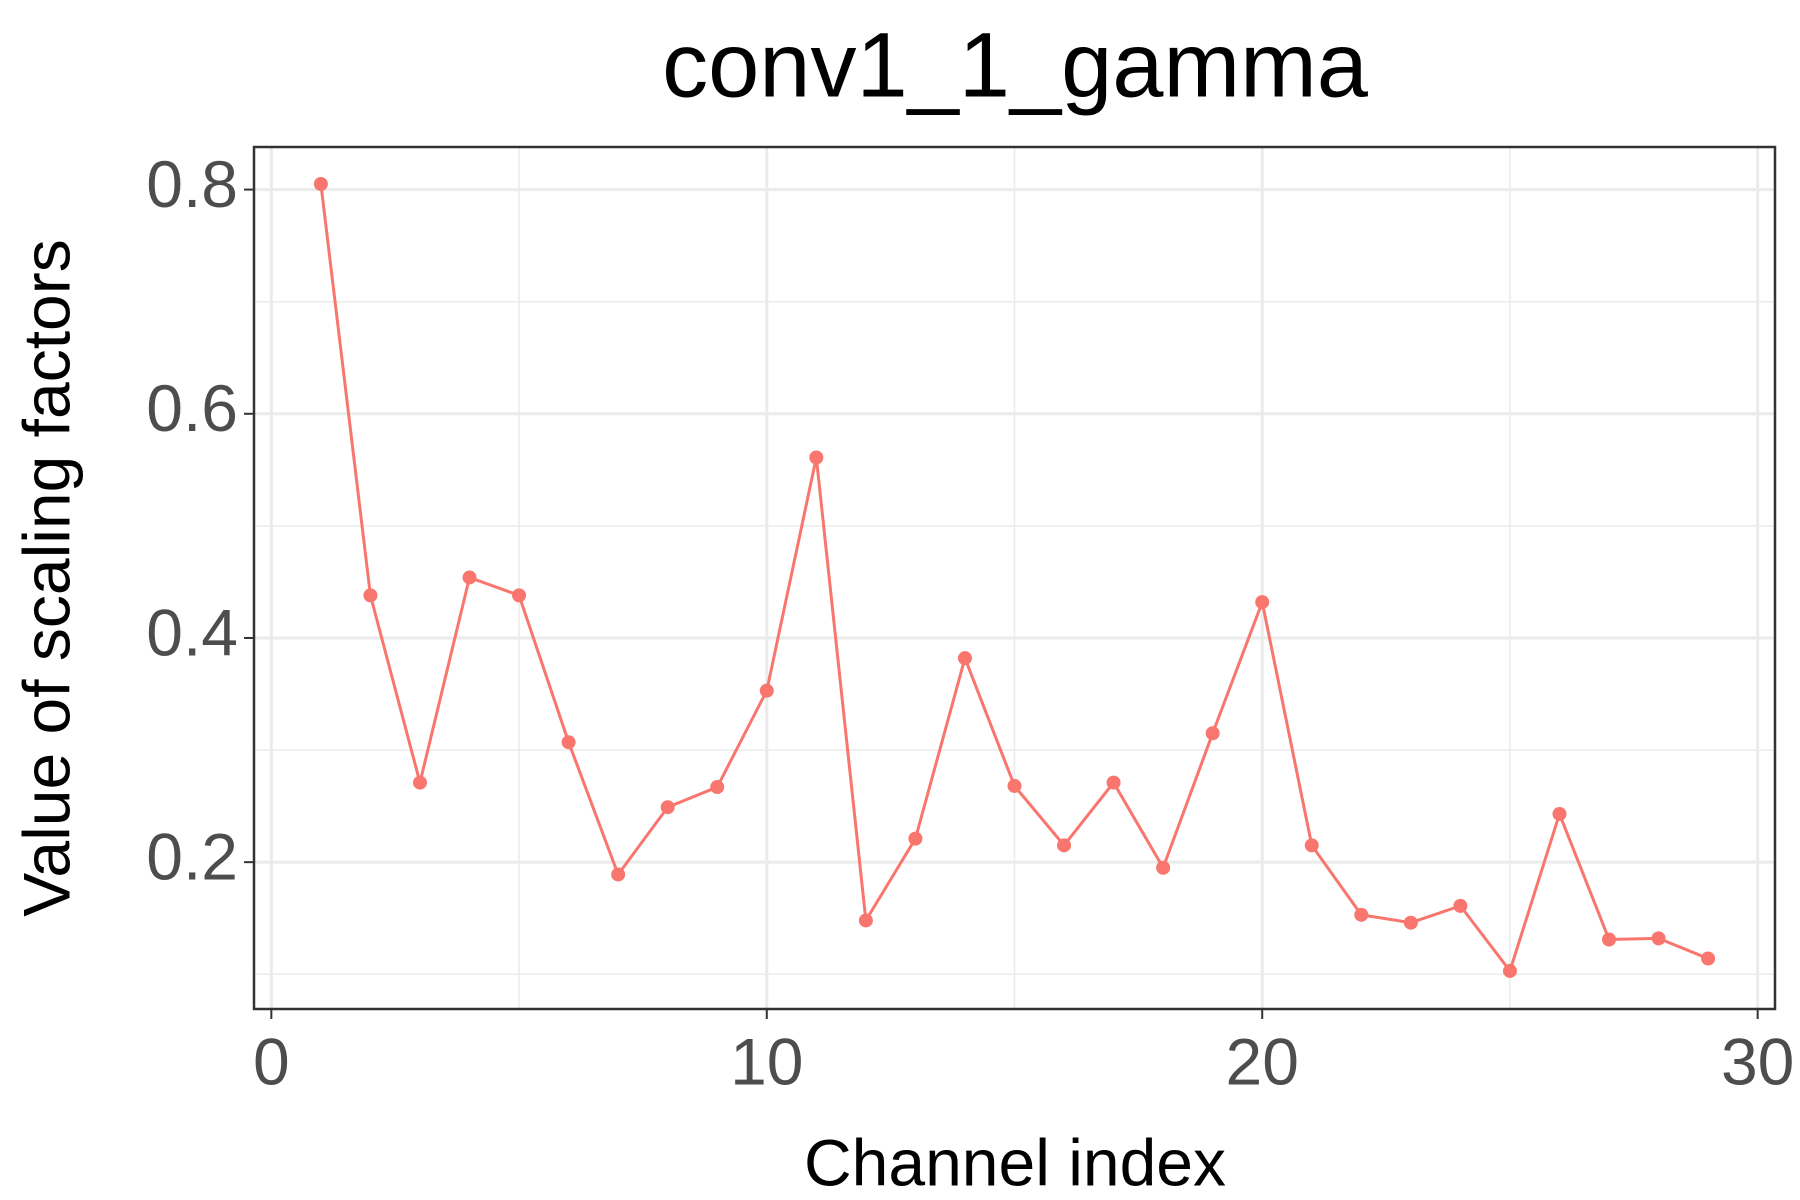 This screenshot has height=1200, width=1800. Describe the element at coordinates (46, 577) in the screenshot. I see `y-axis-title: Value of scaling factors` at that location.